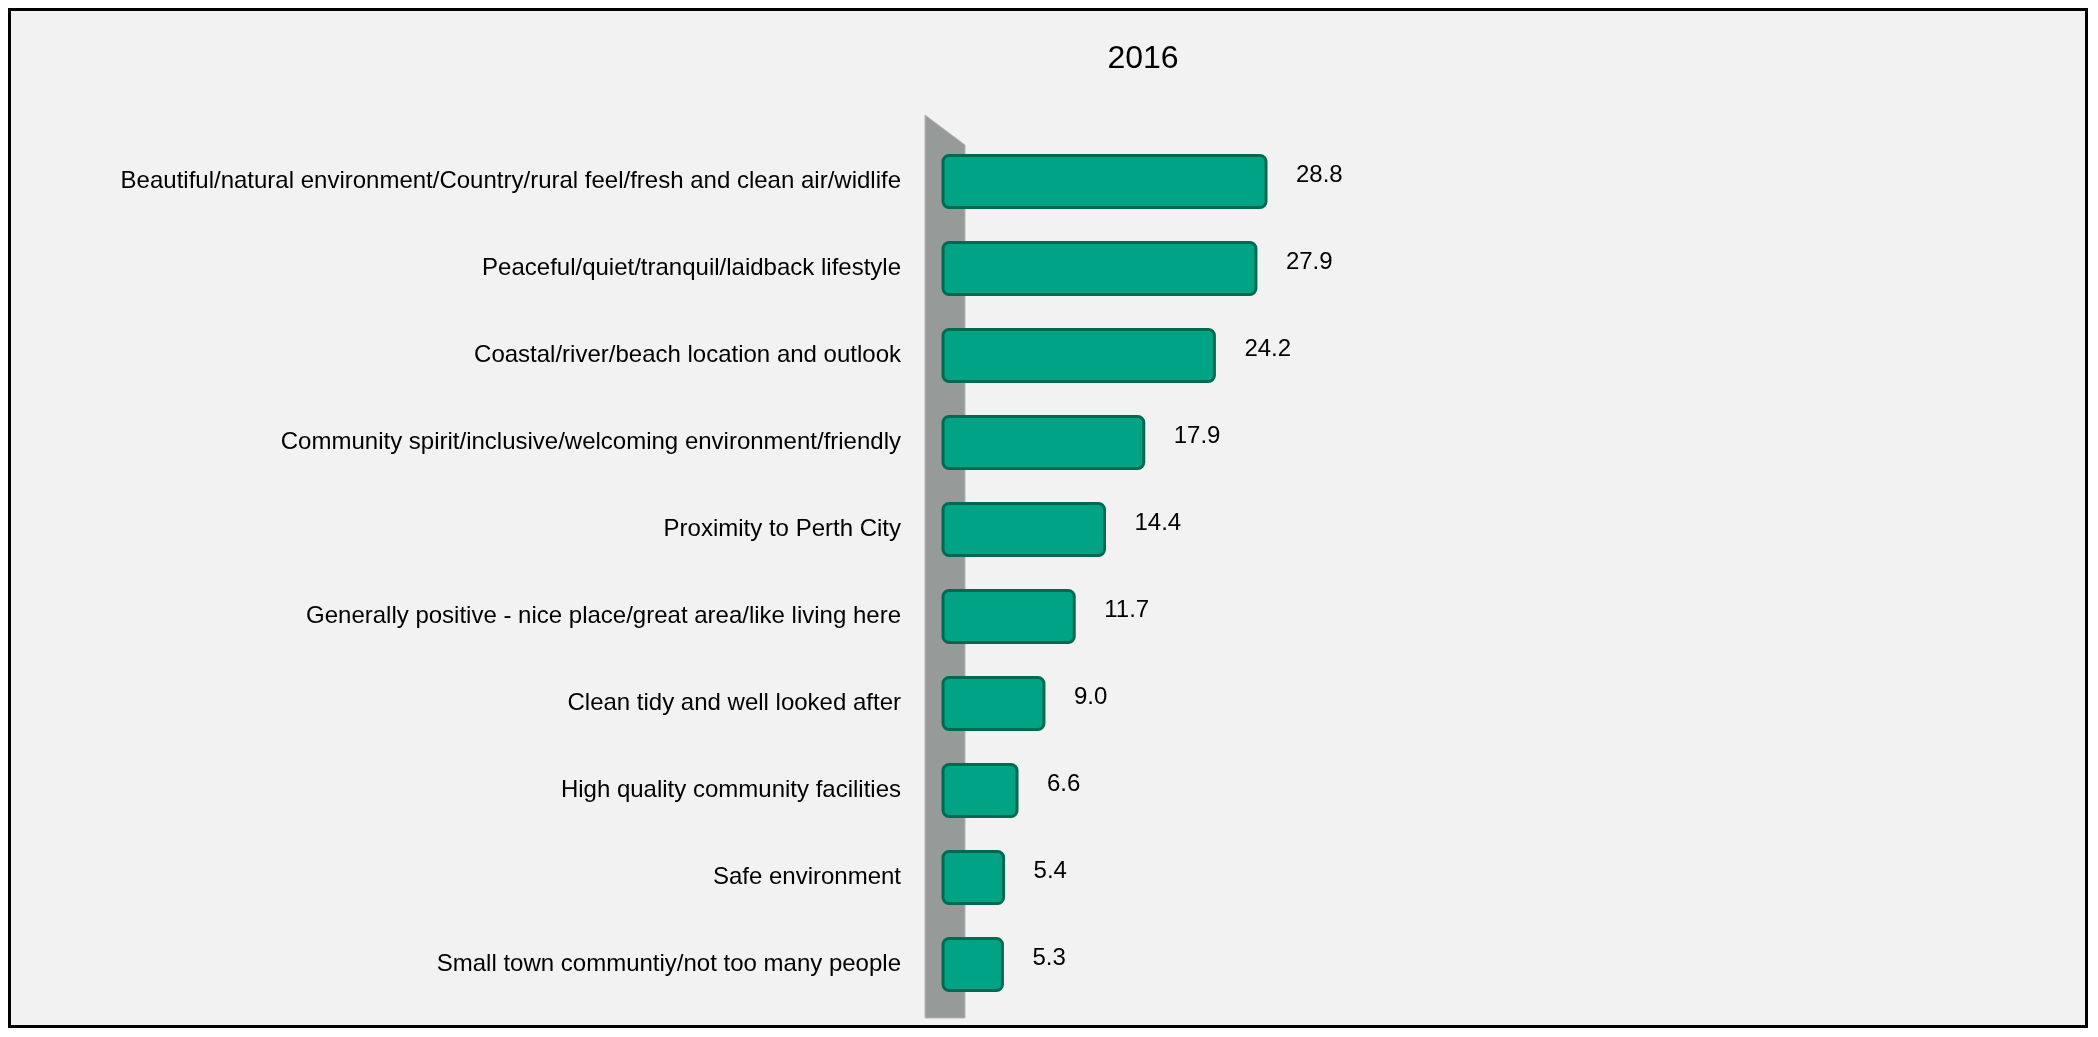 Image resolution: width=2098 pixels, height=1037 pixels. Describe the element at coordinates (1049, 956) in the screenshot. I see `data-label: 5.3` at that location.